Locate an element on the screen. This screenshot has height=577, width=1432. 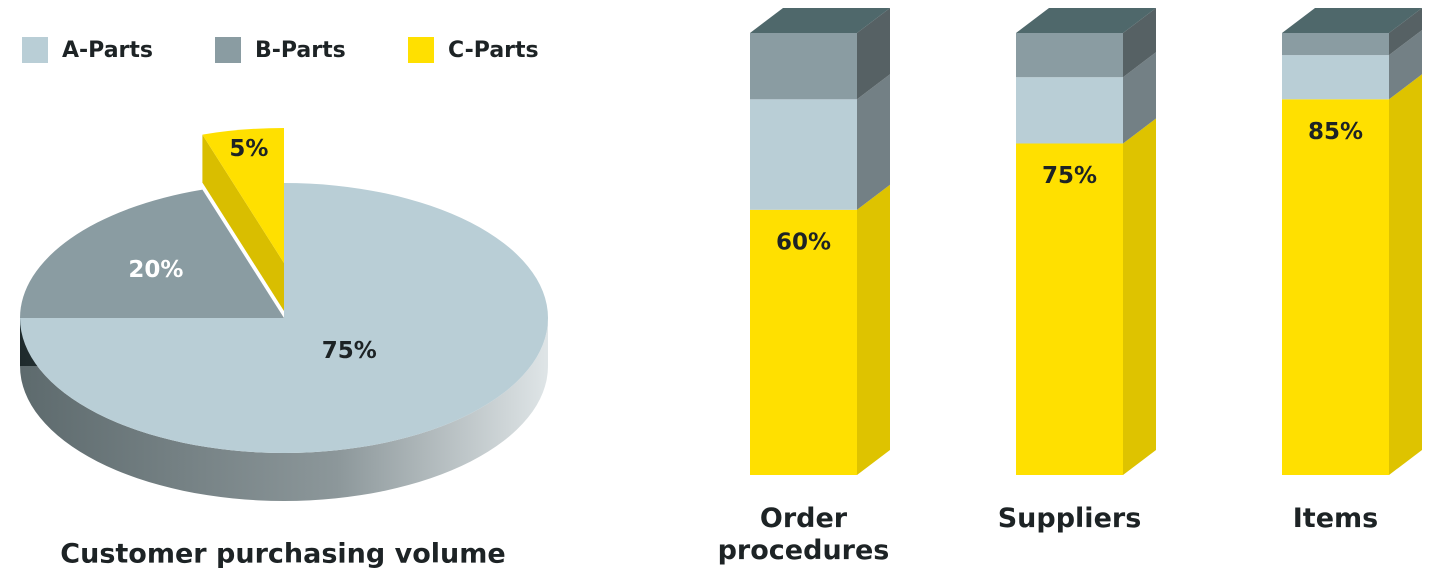
category-wrap: Suppliers is located at coordinates (1069, 518).